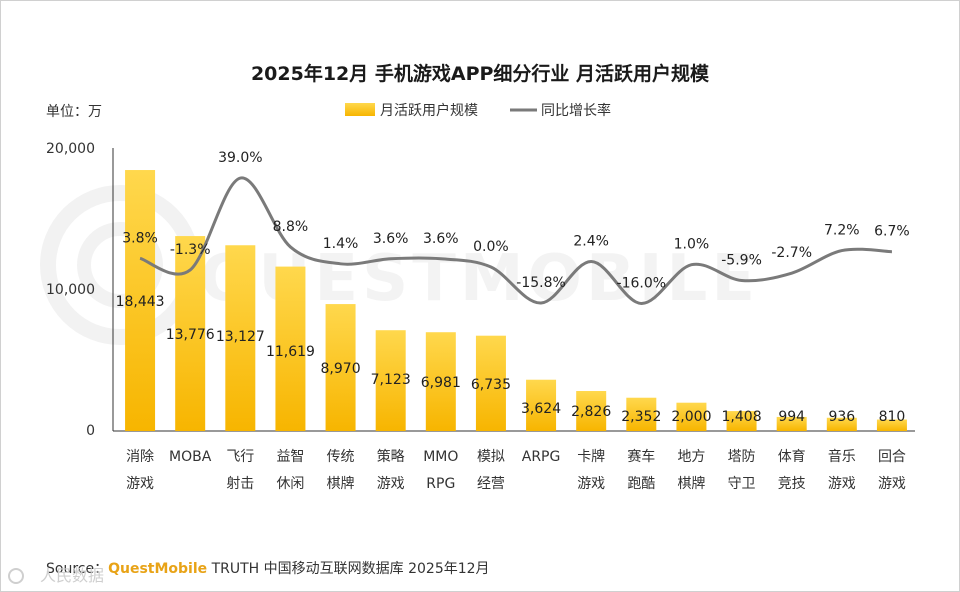  I want to click on bar-value-label-3: 11,619, so click(290, 352).